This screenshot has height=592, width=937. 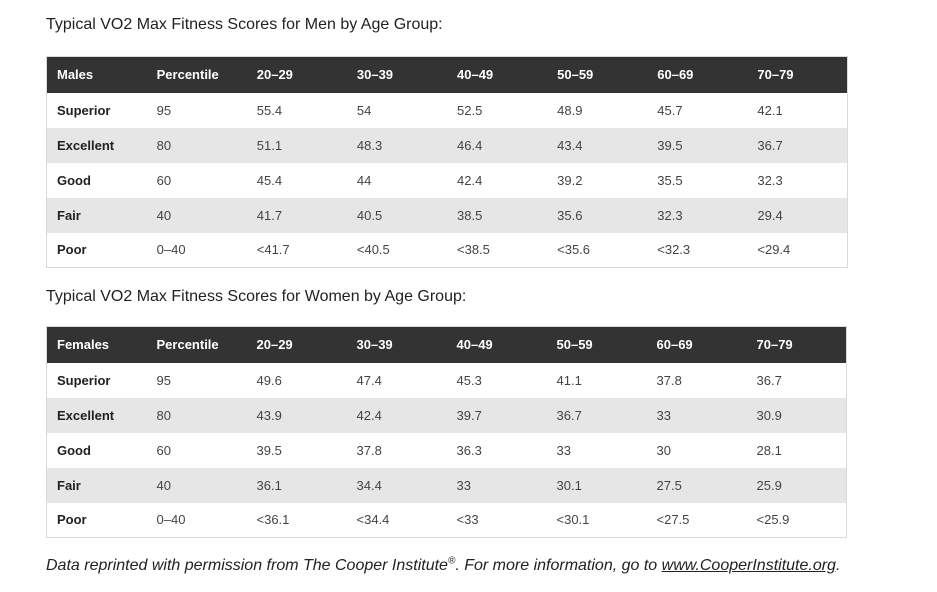 What do you see at coordinates (470, 110) in the screenshot?
I see `table-cell: 52.5` at bounding box center [470, 110].